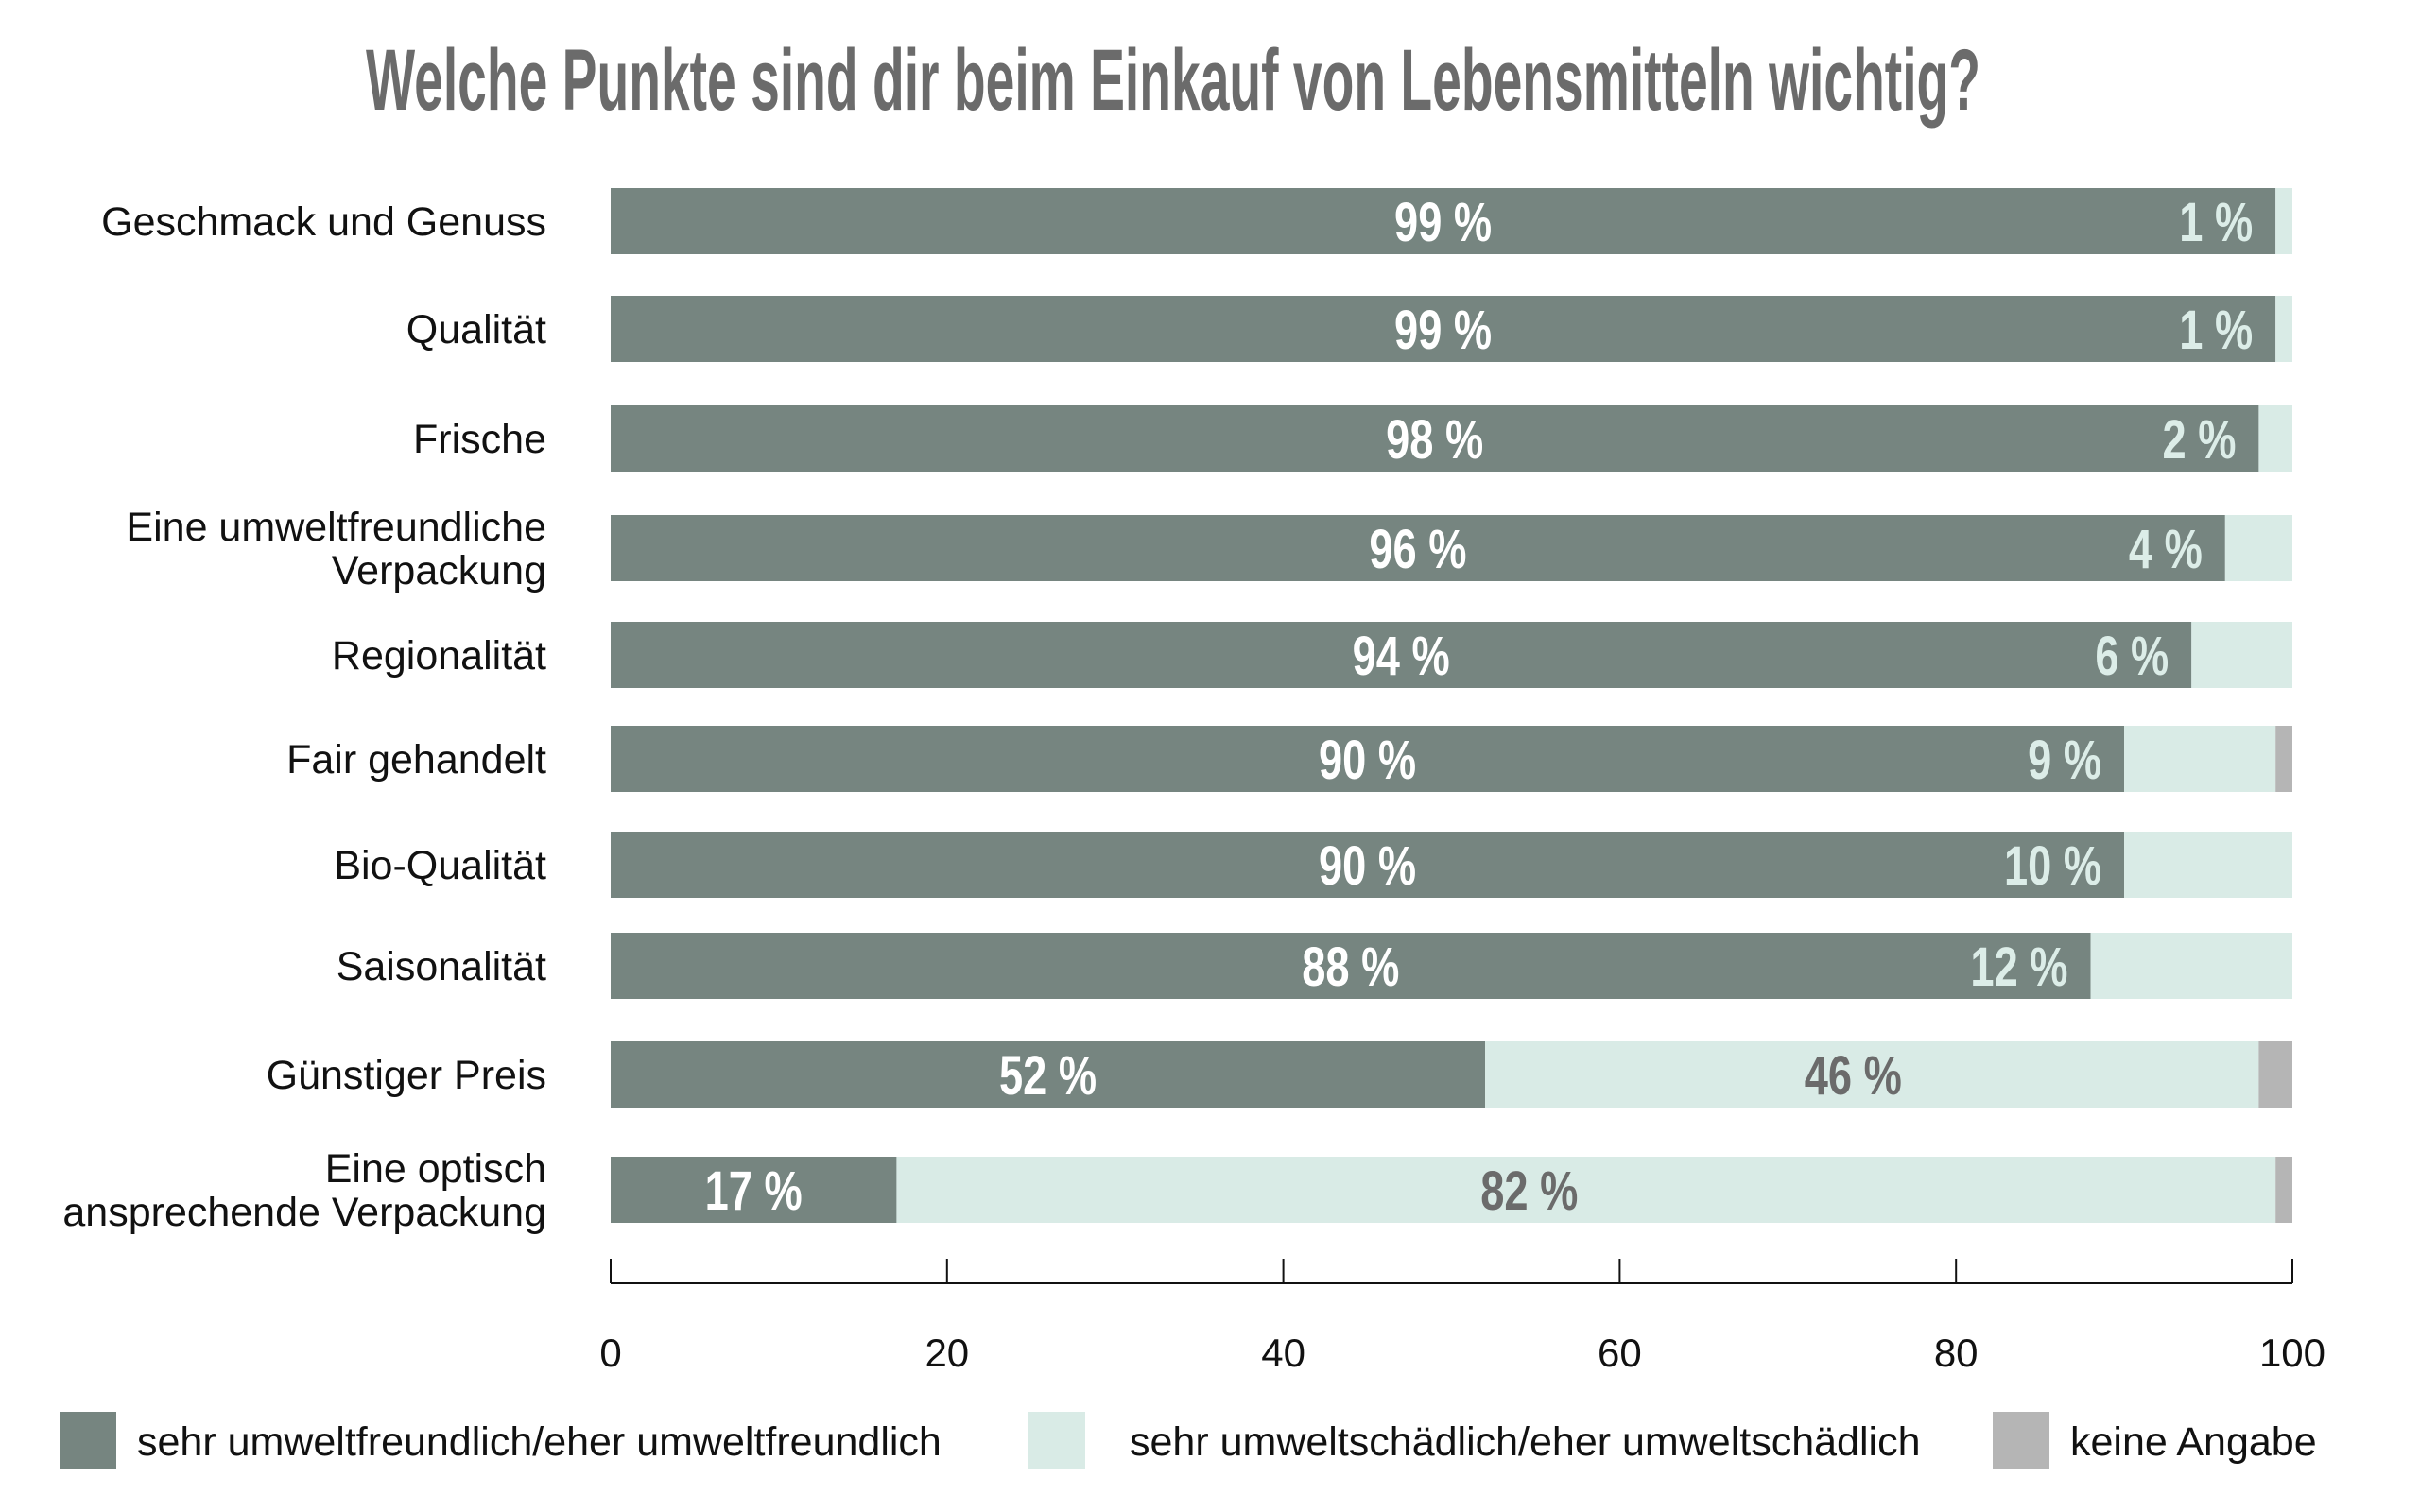  I want to click on value-label: 17 %, so click(754, 1192).